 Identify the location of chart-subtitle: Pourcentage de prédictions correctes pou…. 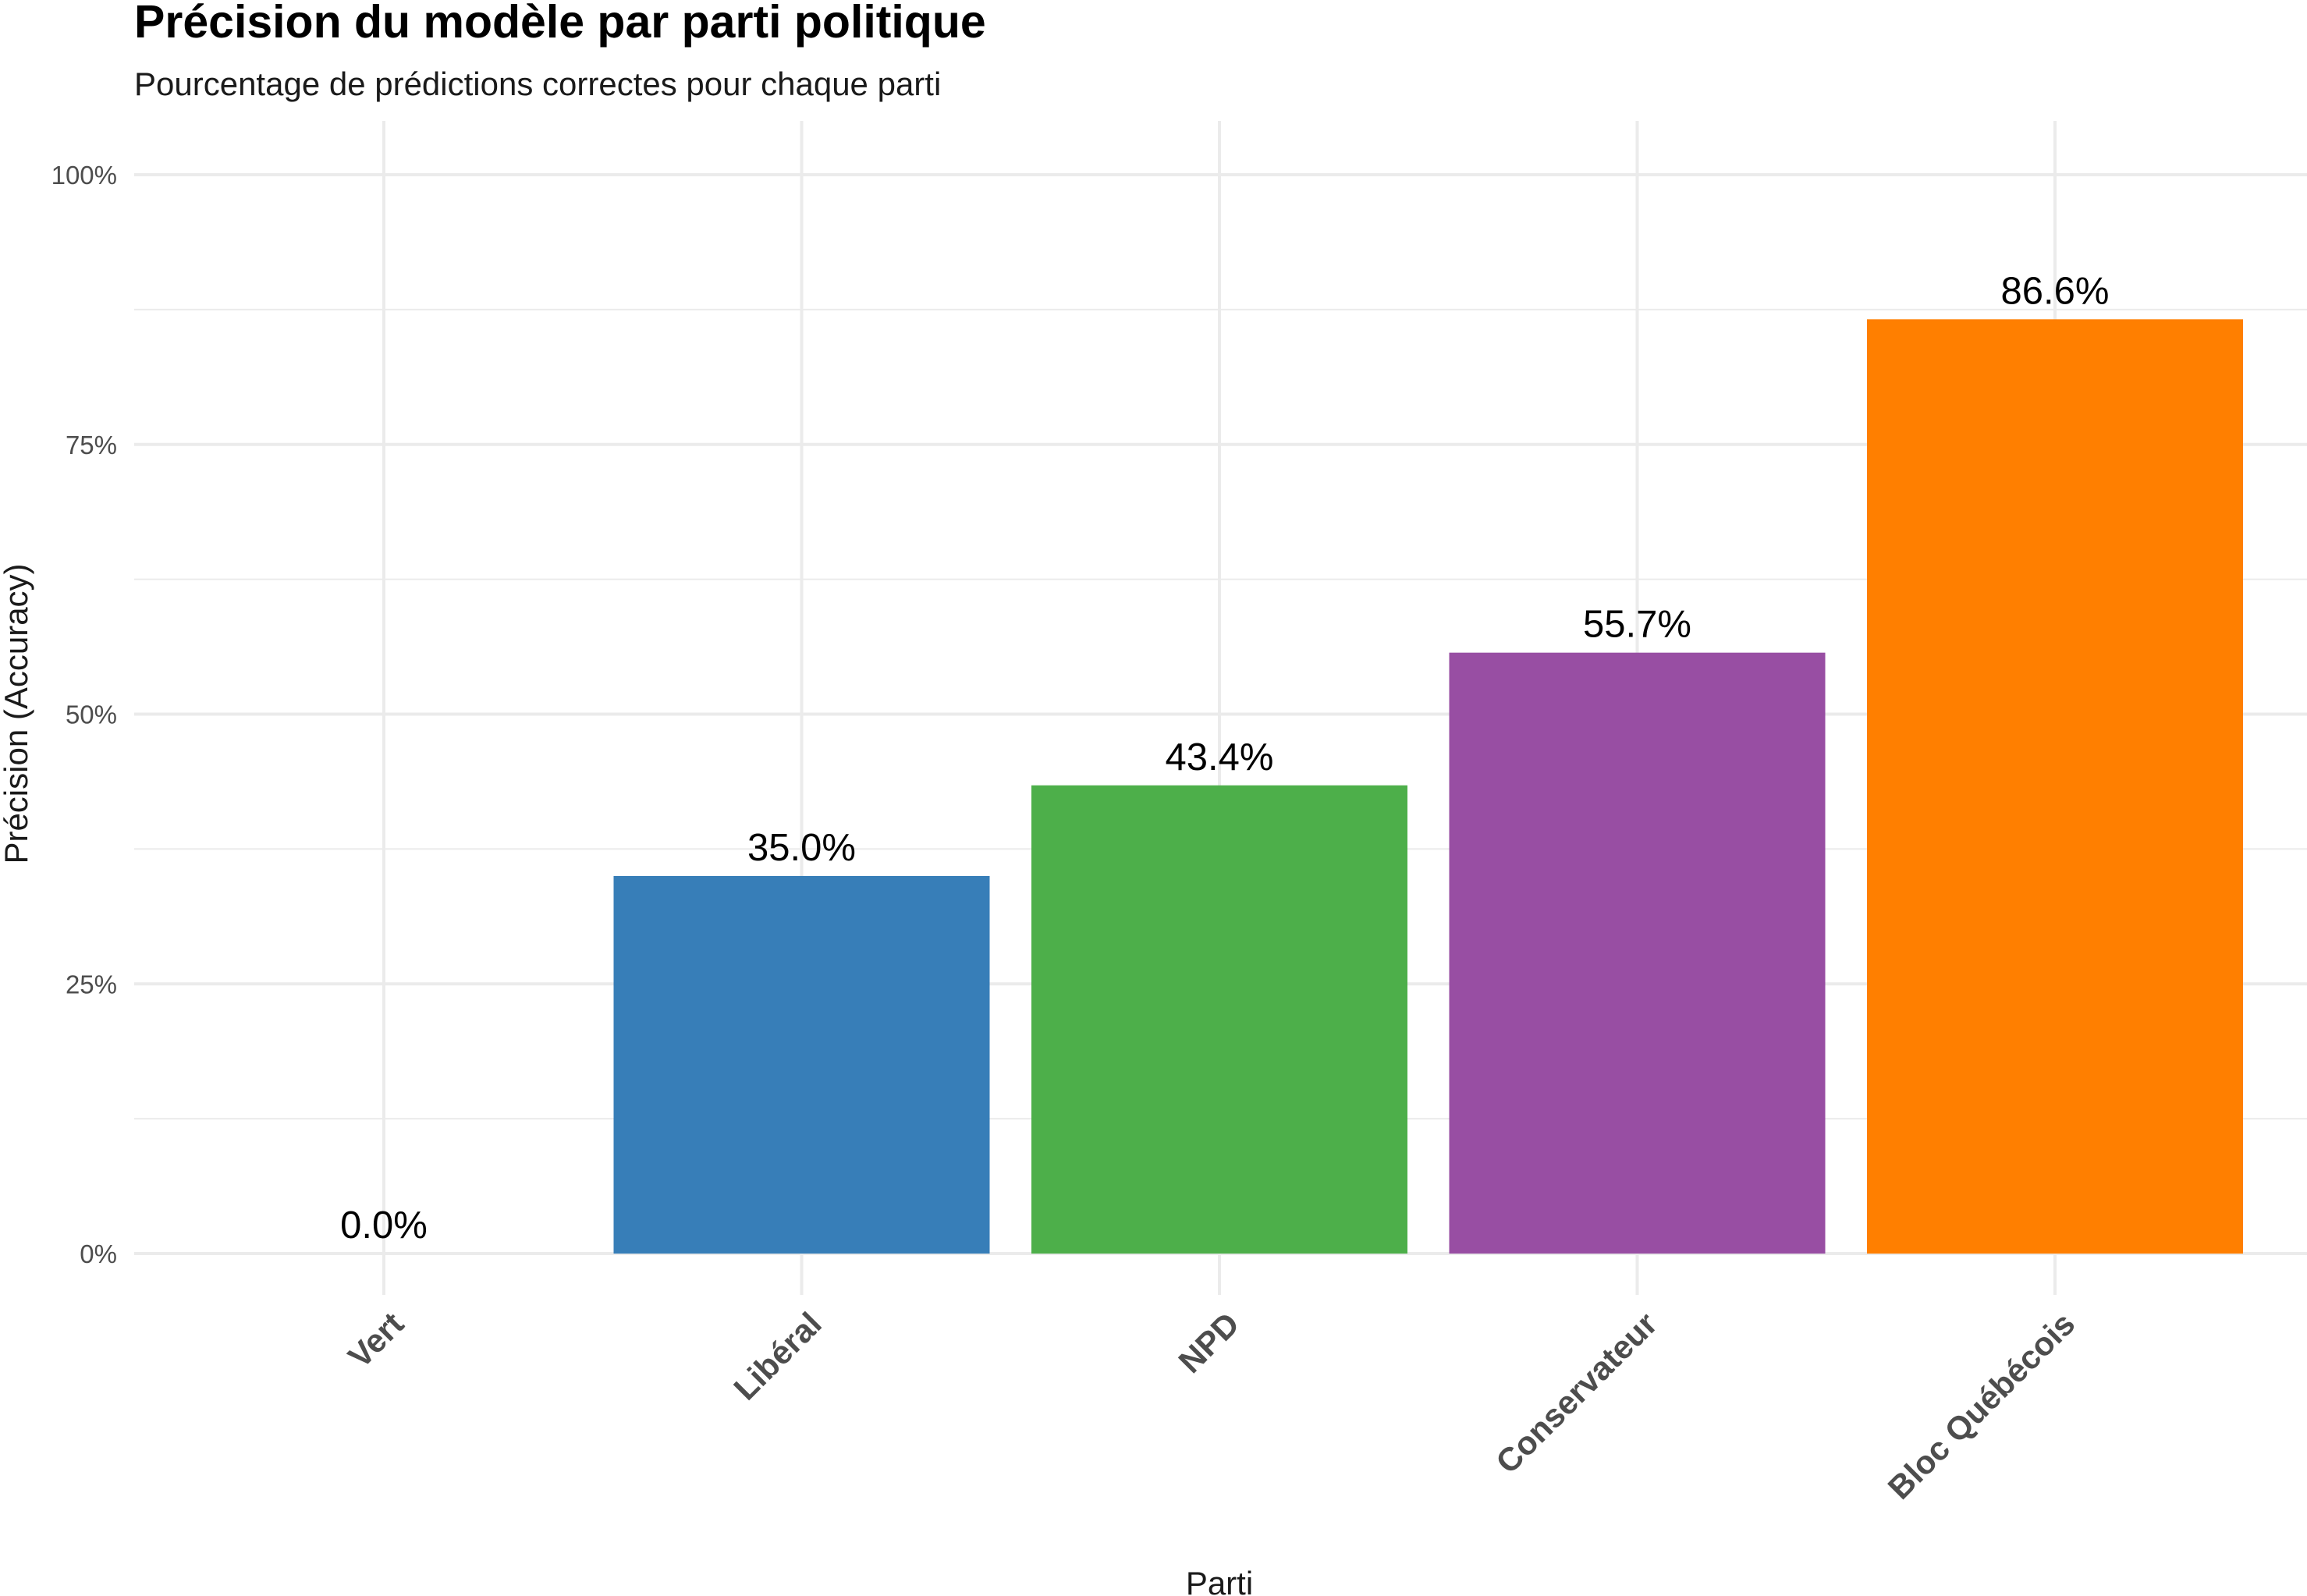
(537, 84).